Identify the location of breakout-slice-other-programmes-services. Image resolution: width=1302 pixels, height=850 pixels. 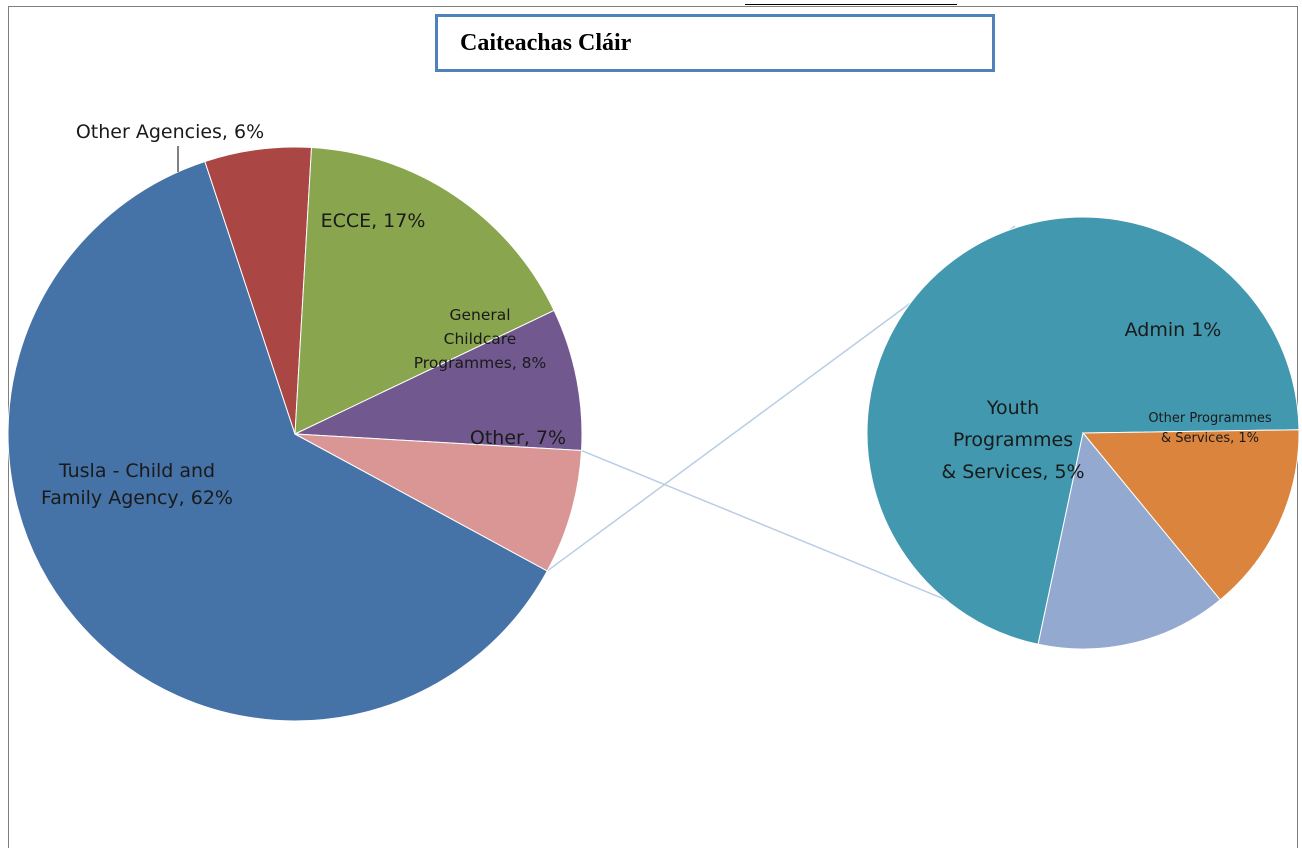
(1129, 540).